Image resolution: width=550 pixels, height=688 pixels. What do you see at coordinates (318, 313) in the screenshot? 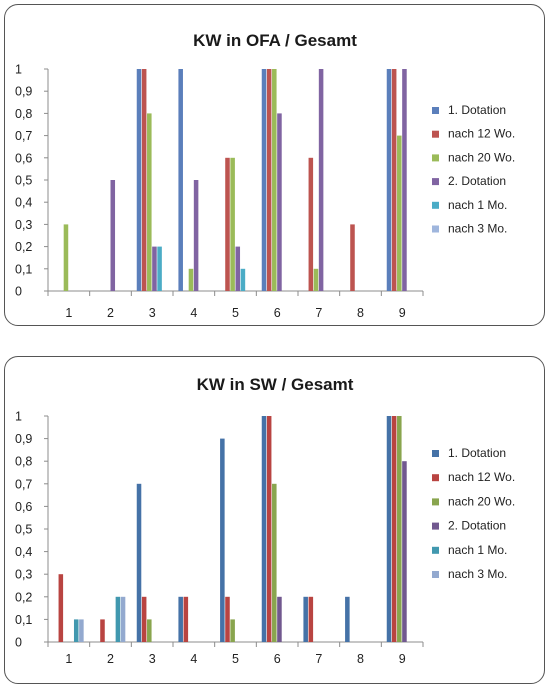
I see `x-tick-label: 7` at bounding box center [318, 313].